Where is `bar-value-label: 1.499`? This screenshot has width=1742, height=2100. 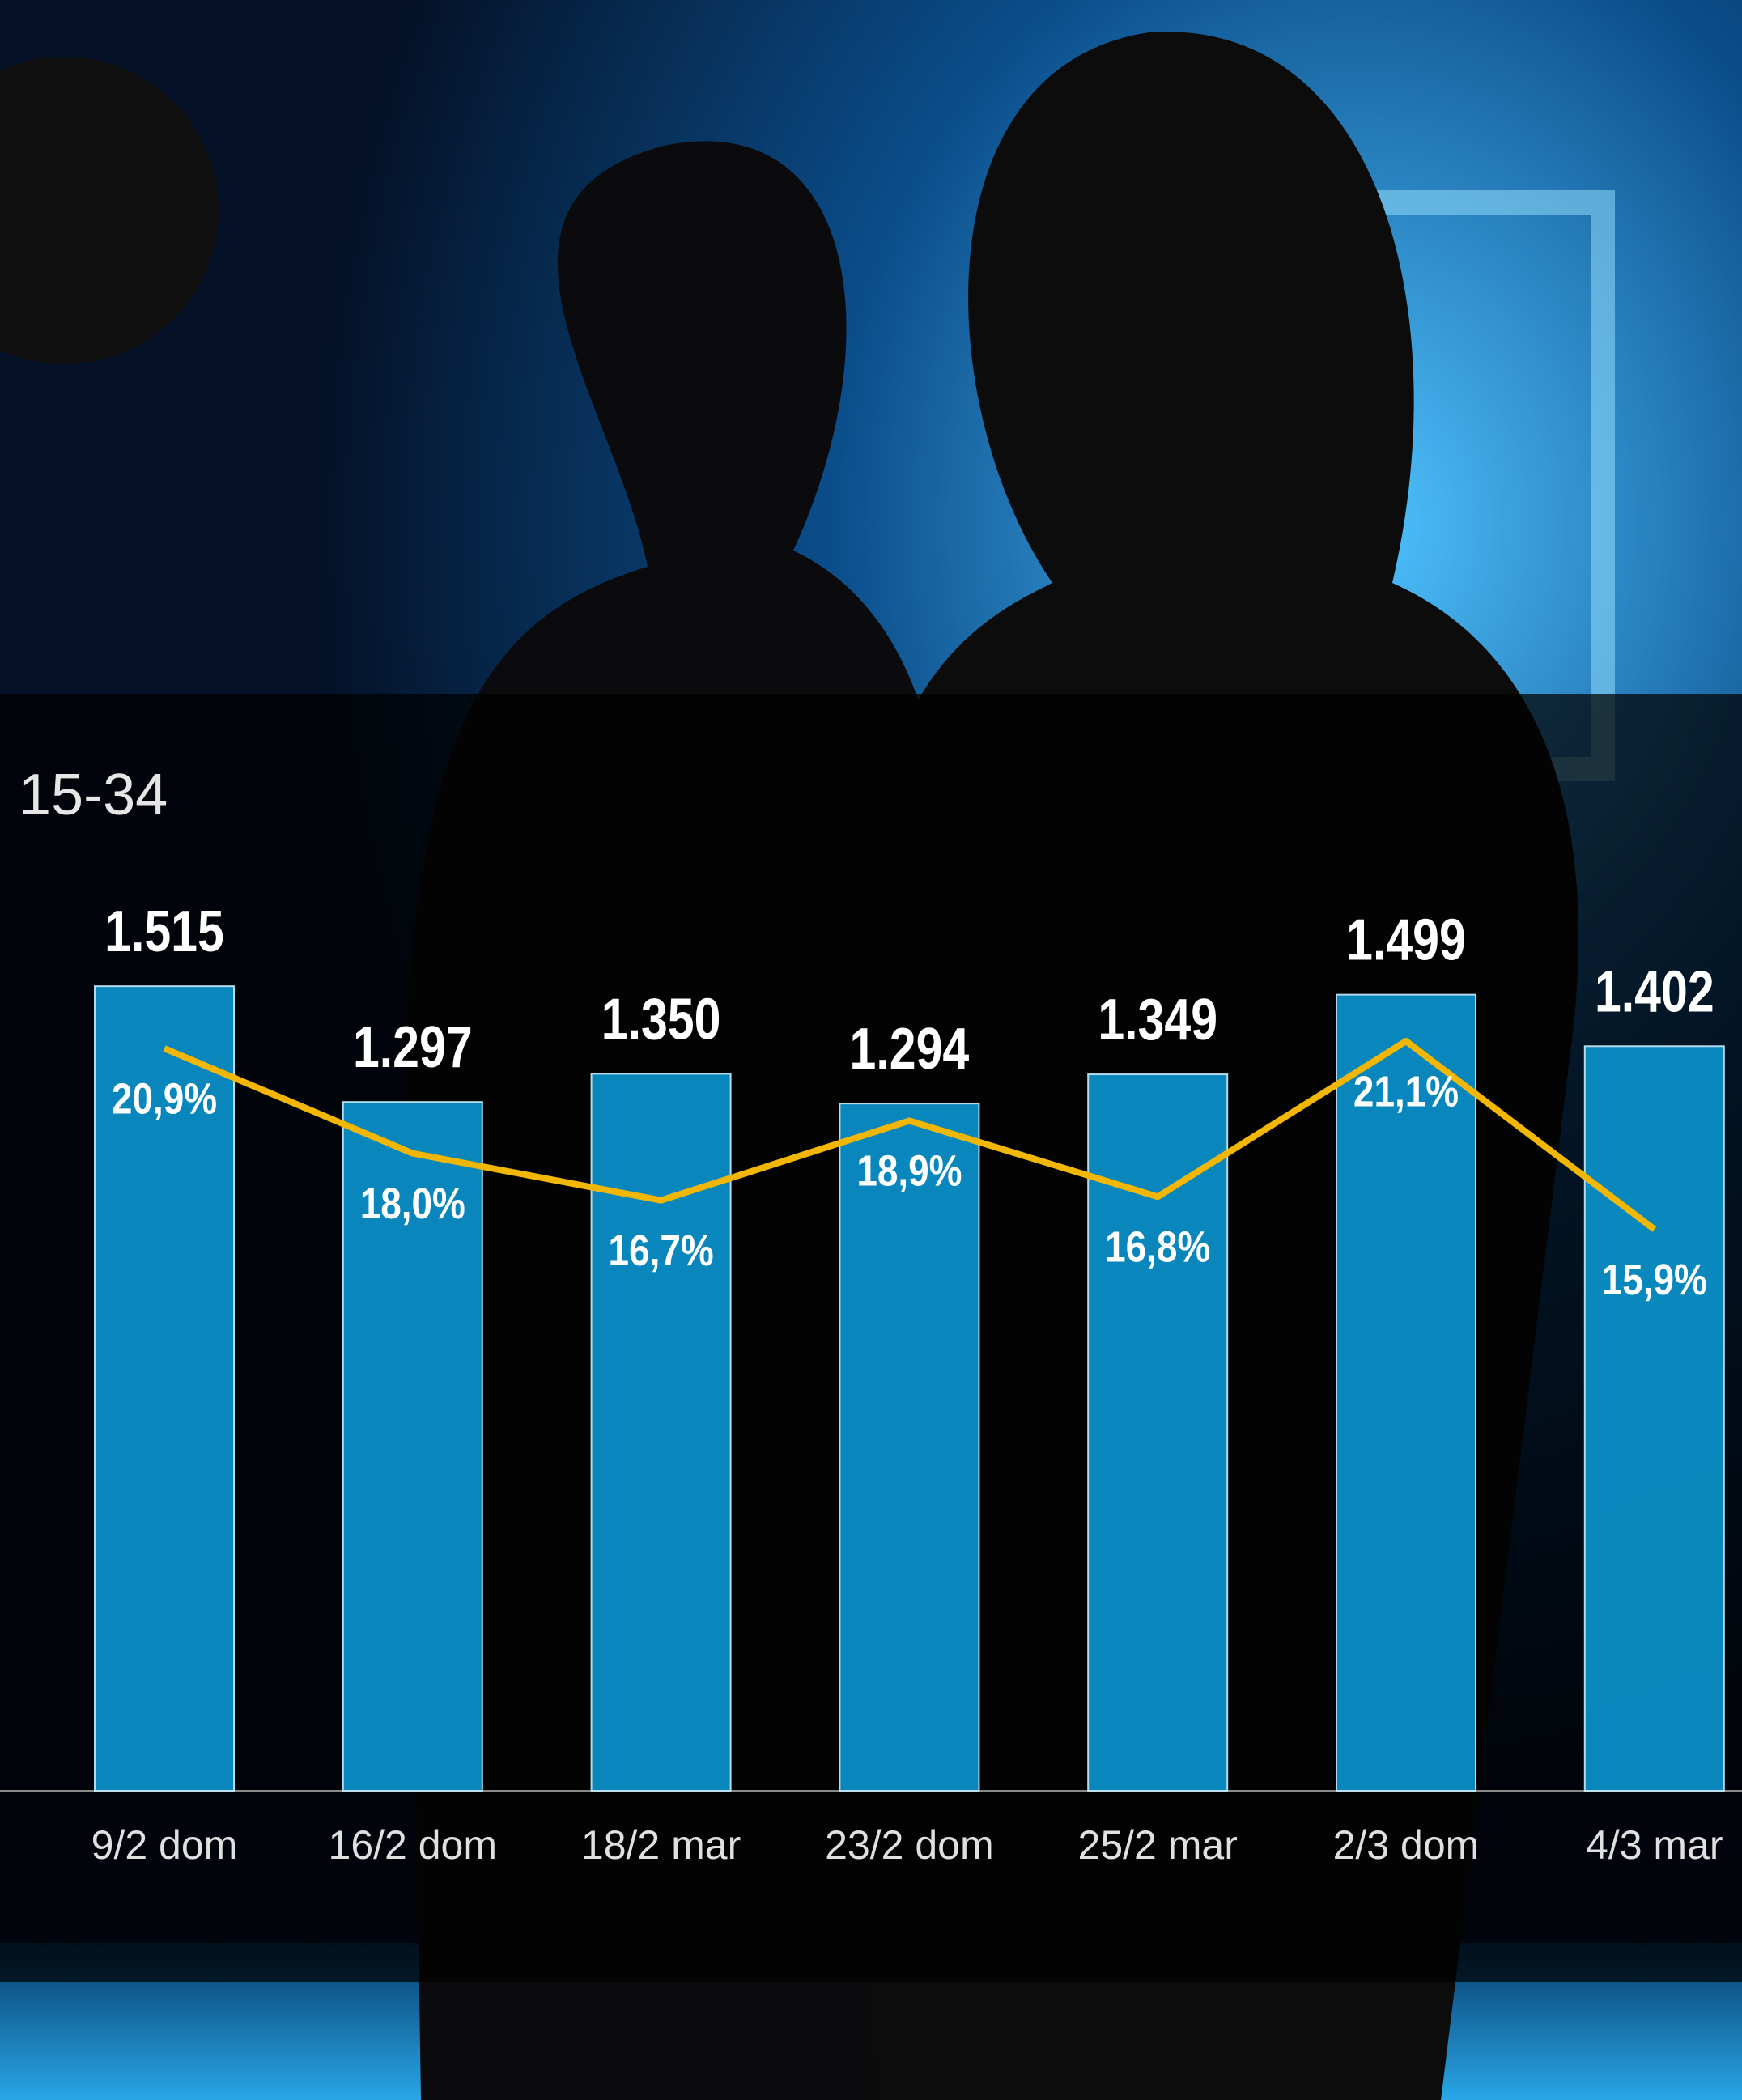
bar-value-label: 1.499 is located at coordinates (1406, 939).